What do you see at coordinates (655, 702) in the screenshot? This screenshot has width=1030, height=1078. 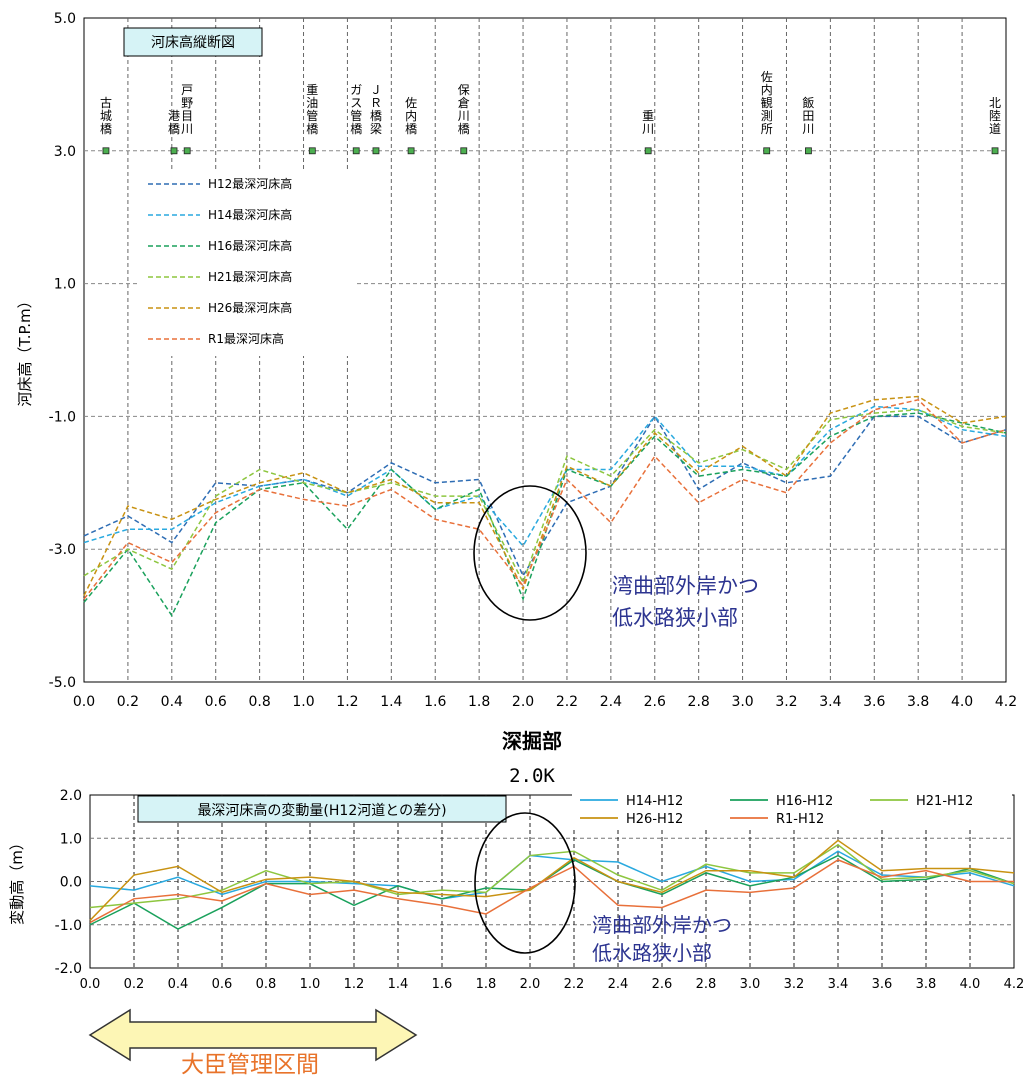 I see `top-x-tick-label: 2.6` at bounding box center [655, 702].